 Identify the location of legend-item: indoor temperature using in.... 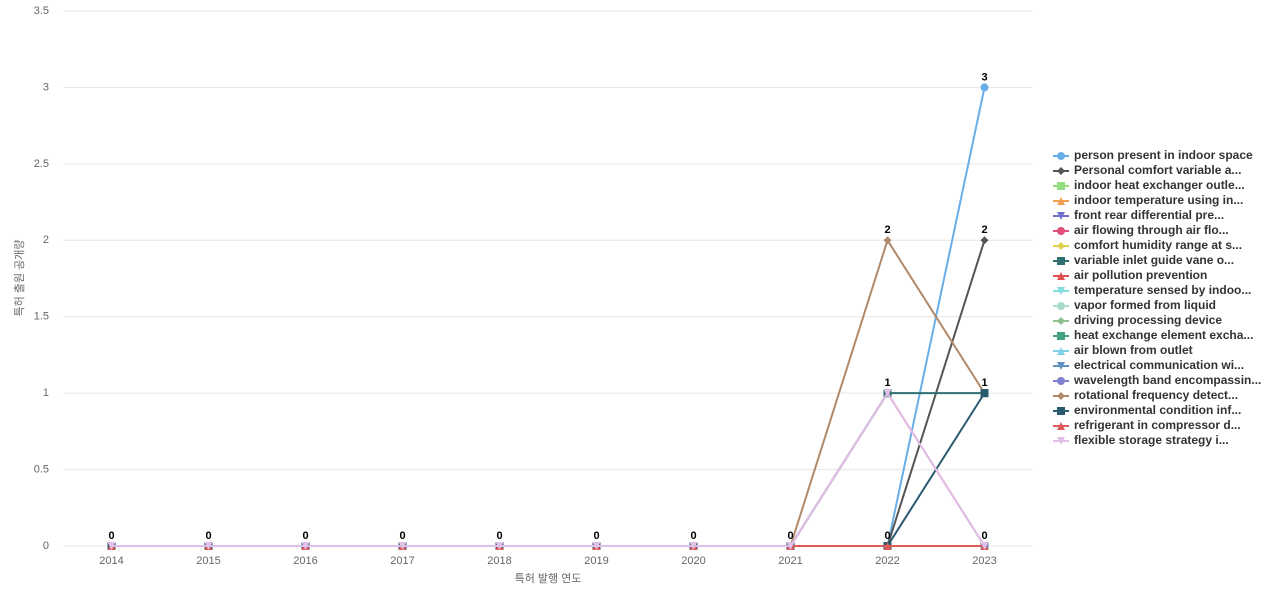
(1148, 200).